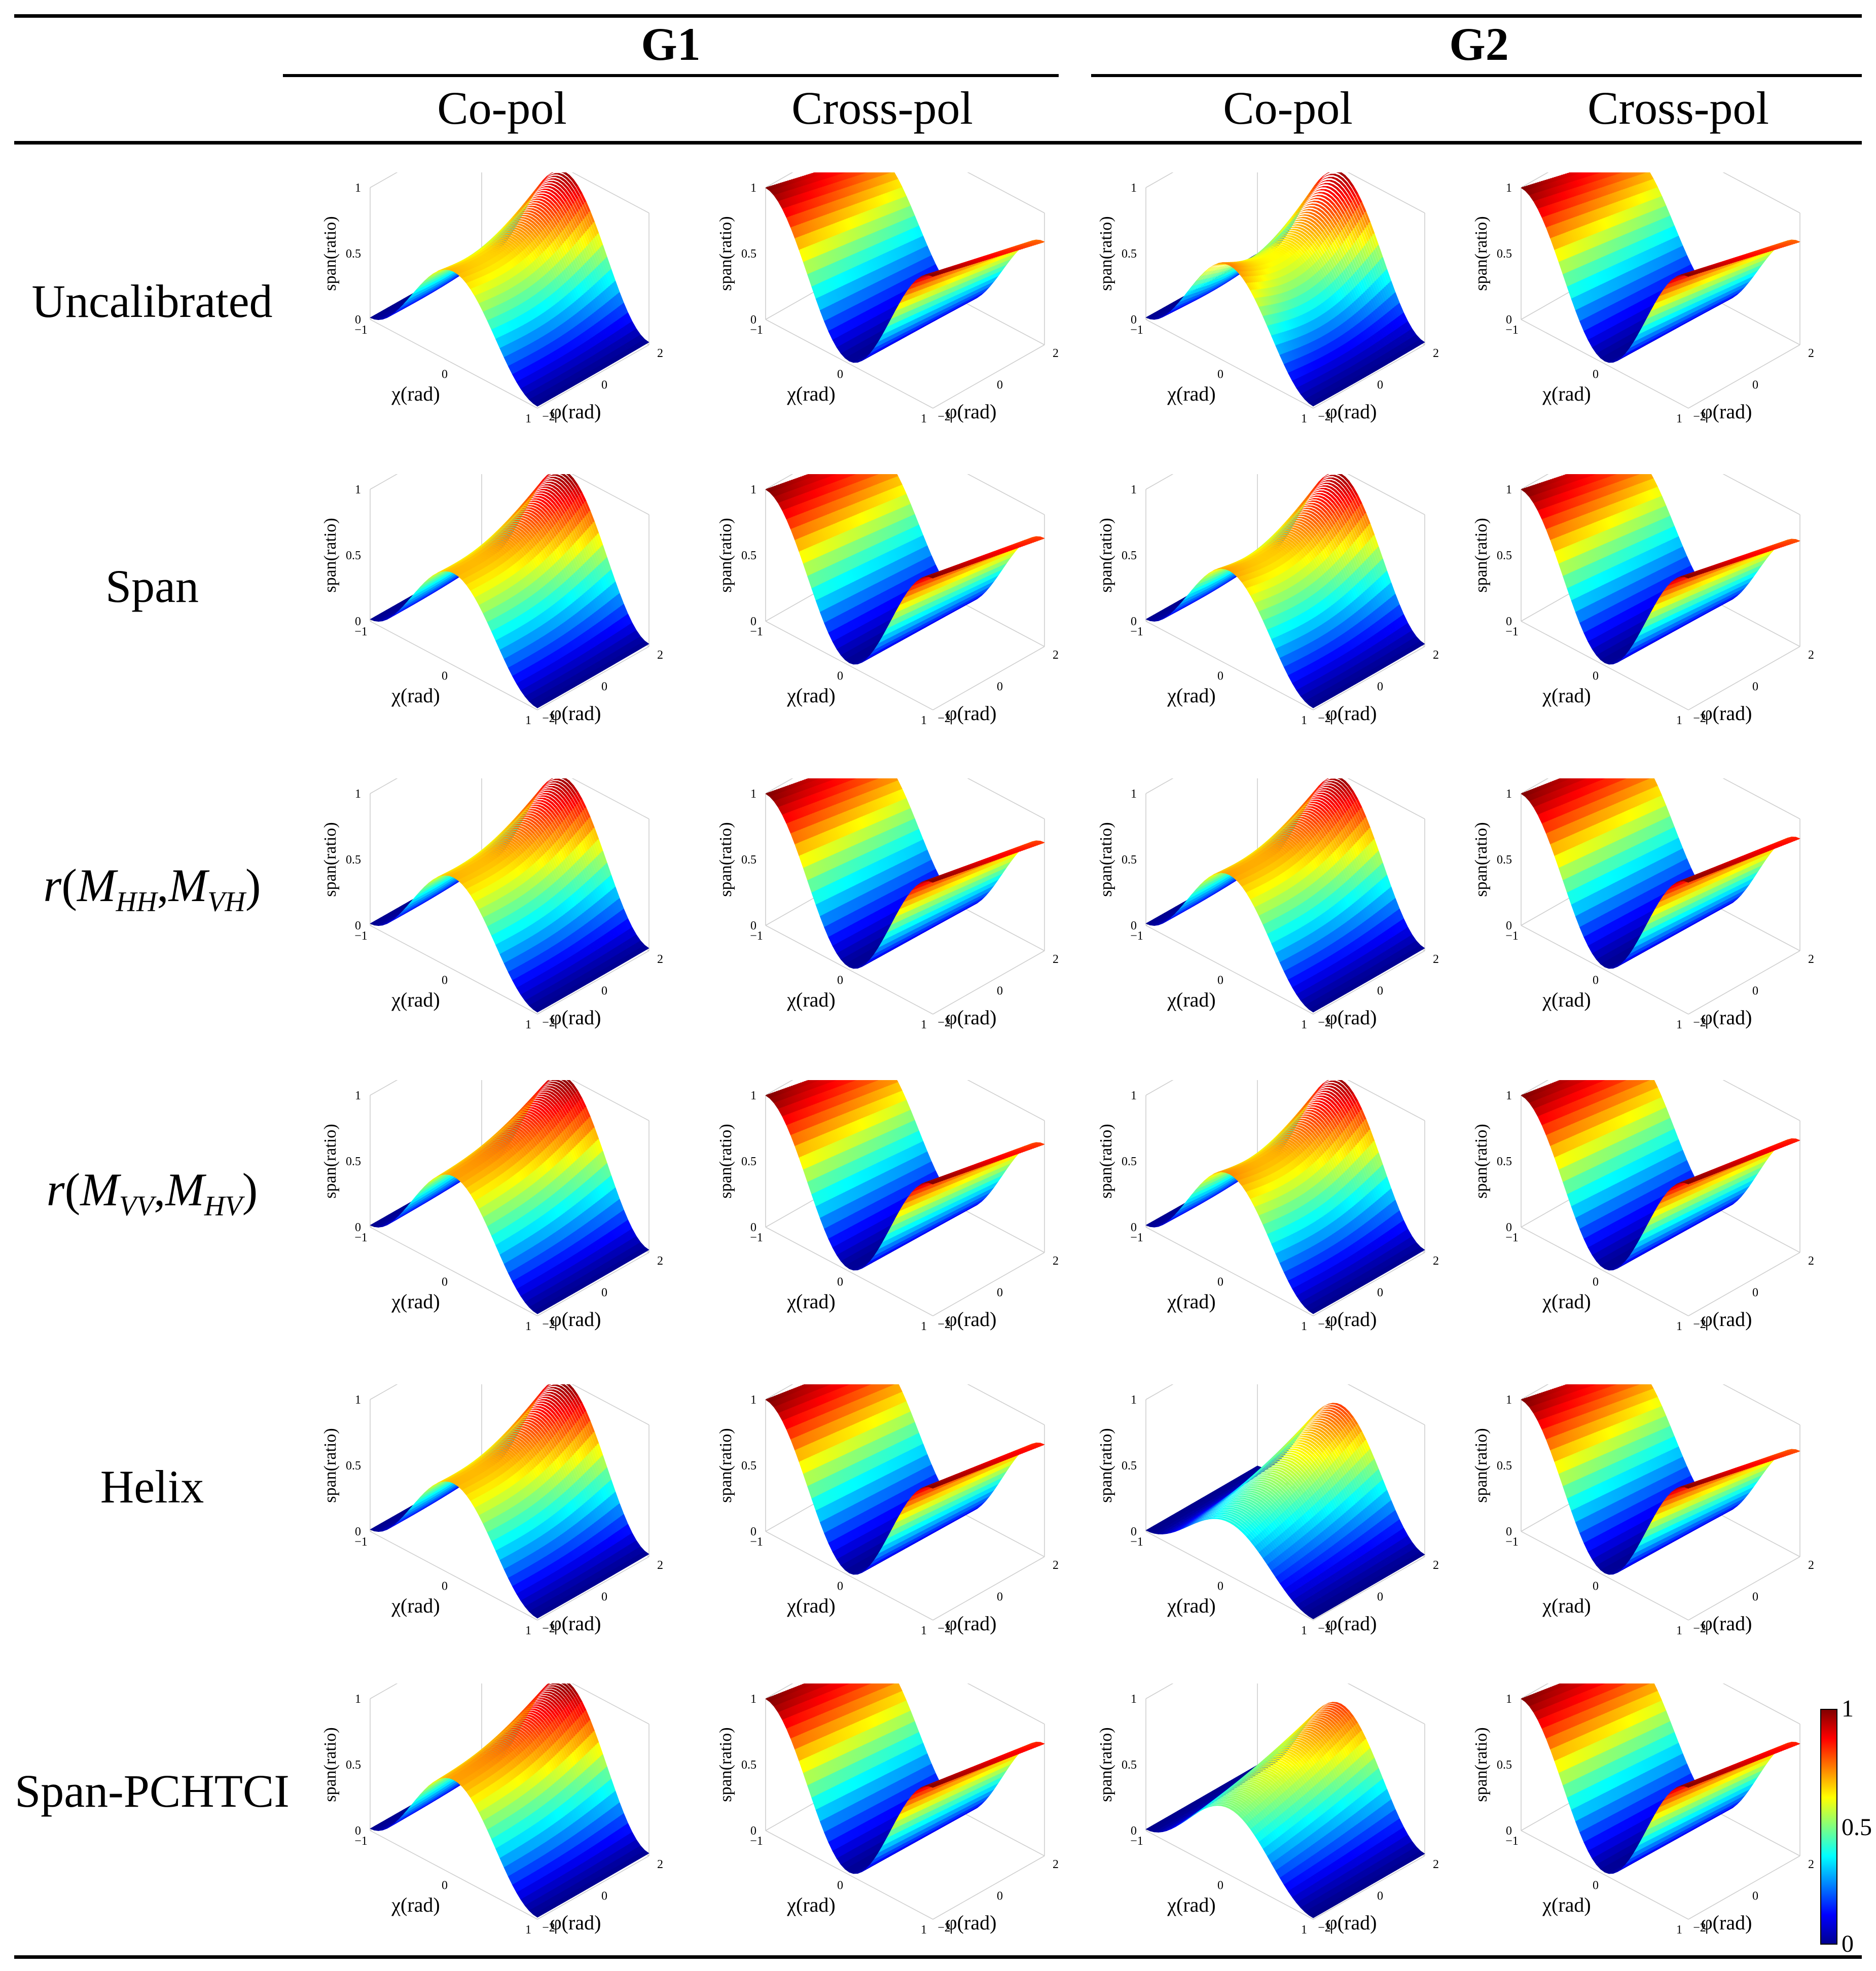 This screenshot has height=1971, width=1876. What do you see at coordinates (152, 1193) in the screenshot?
I see `row-label-r-mvv-mhv: r(MVV,MHV)` at bounding box center [152, 1193].